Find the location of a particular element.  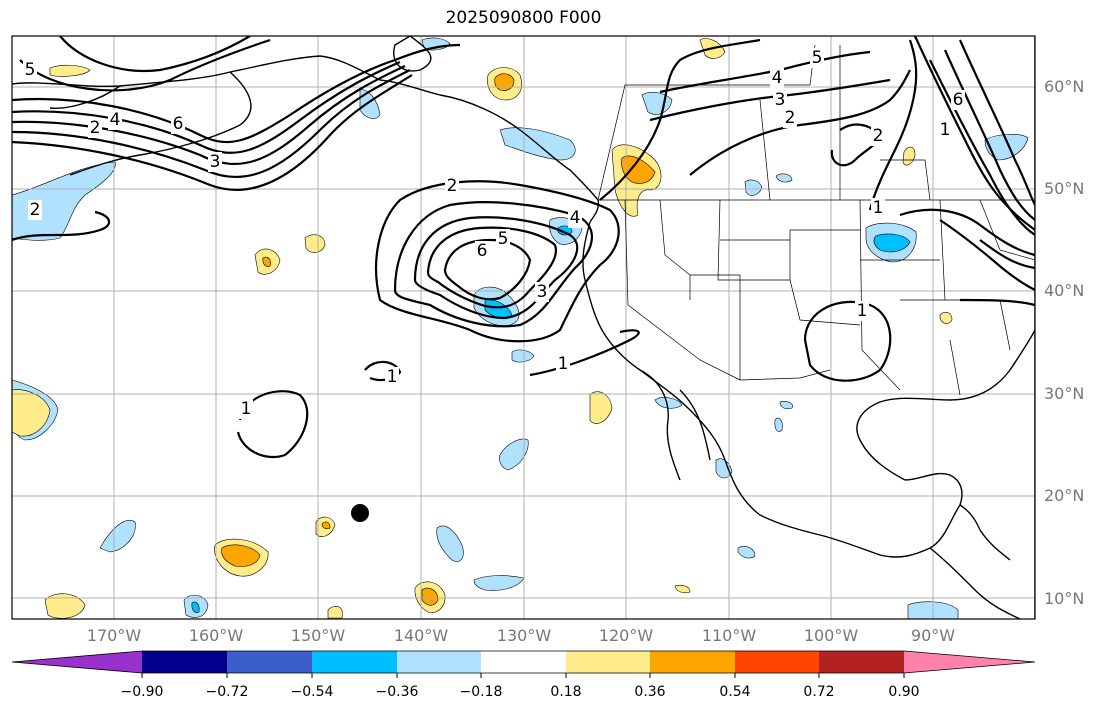

contour-label: 6 is located at coordinates (482, 251).